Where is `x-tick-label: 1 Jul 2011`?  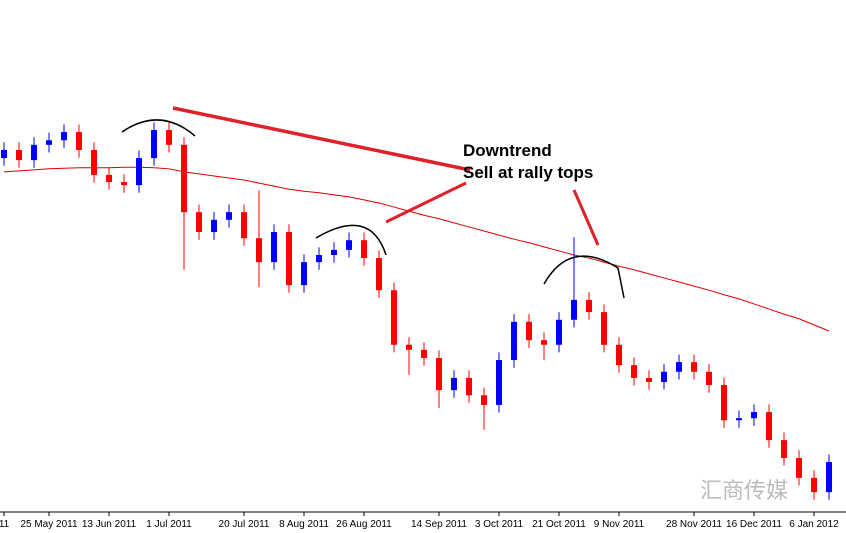
x-tick-label: 1 Jul 2011 is located at coordinates (169, 524).